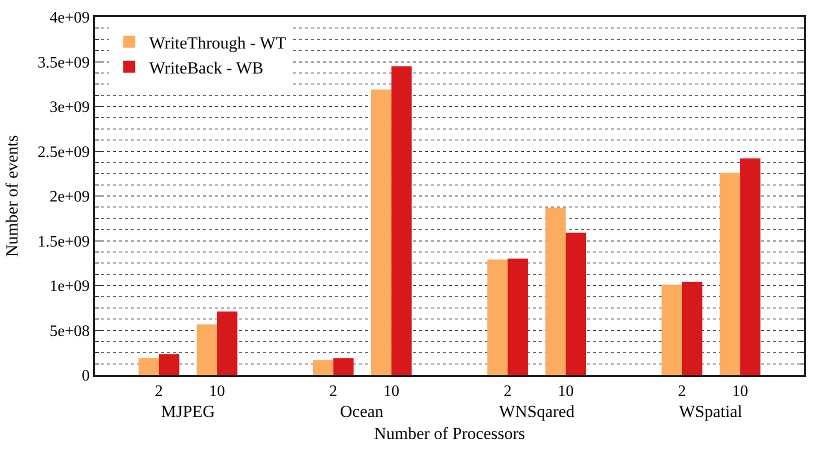 This screenshot has height=465, width=816. I want to click on y-tick-label: 5e+08, so click(70, 331).